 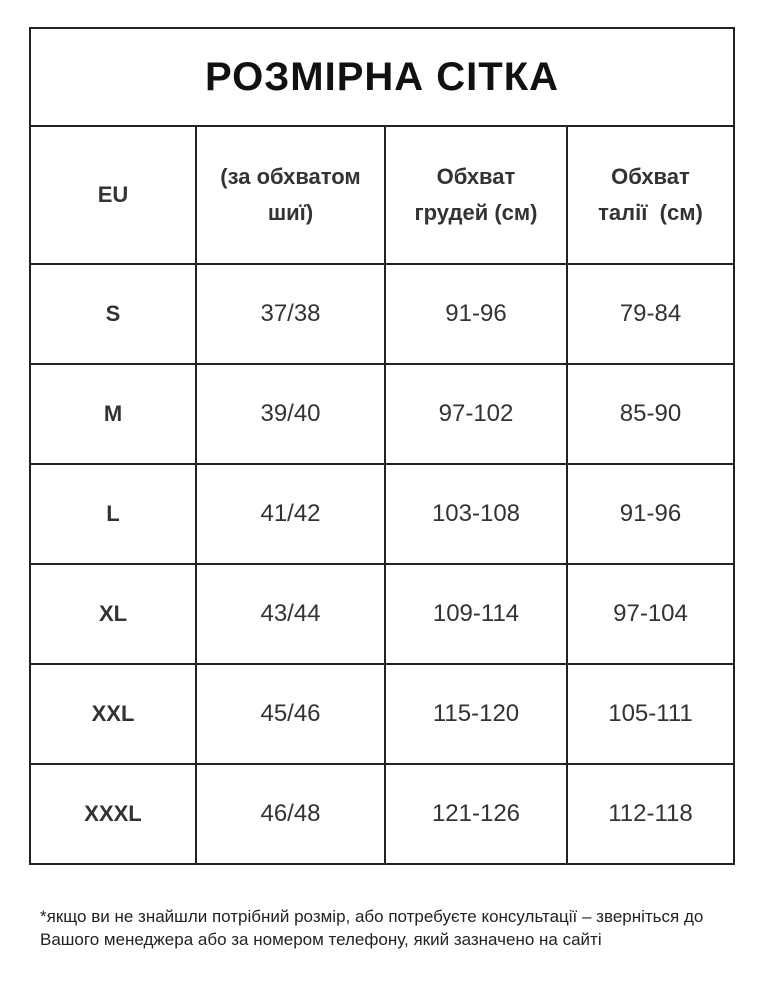 I want to click on cell-neck: 39/40, so click(x=290, y=414).